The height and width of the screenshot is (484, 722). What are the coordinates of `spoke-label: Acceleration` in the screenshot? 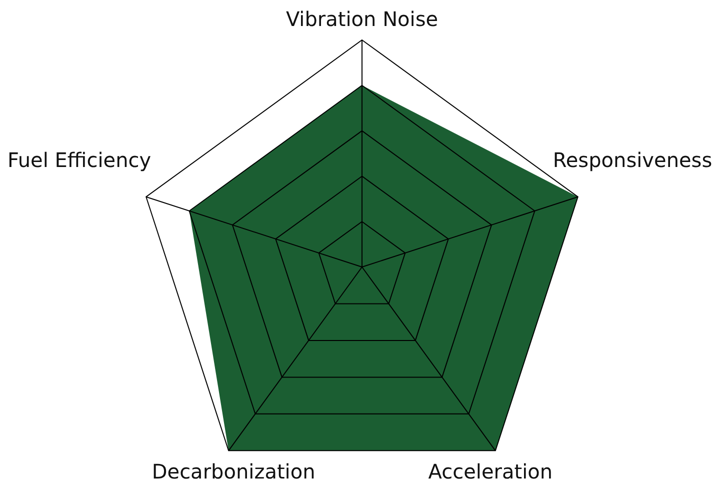 It's located at (490, 472).